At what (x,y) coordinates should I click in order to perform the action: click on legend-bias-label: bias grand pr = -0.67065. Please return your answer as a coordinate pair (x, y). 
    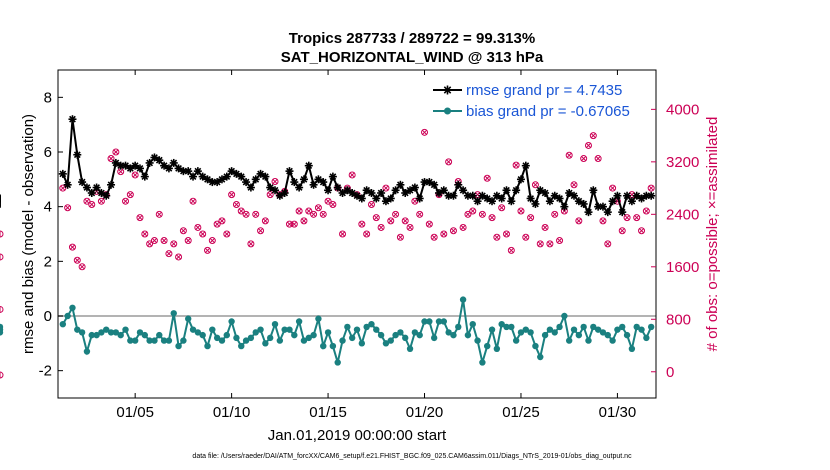
    Looking at the image, I should click on (548, 111).